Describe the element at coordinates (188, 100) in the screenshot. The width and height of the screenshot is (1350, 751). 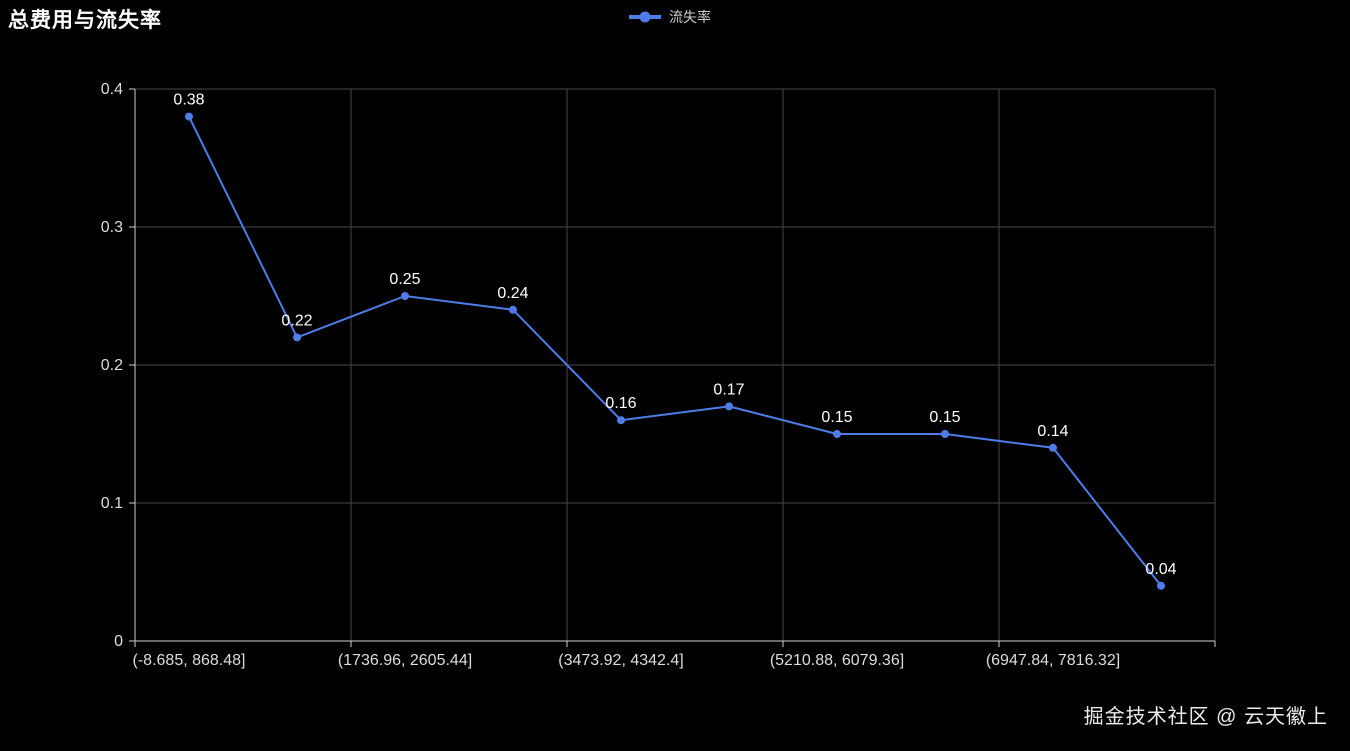
I see `point-label: 0.38` at that location.